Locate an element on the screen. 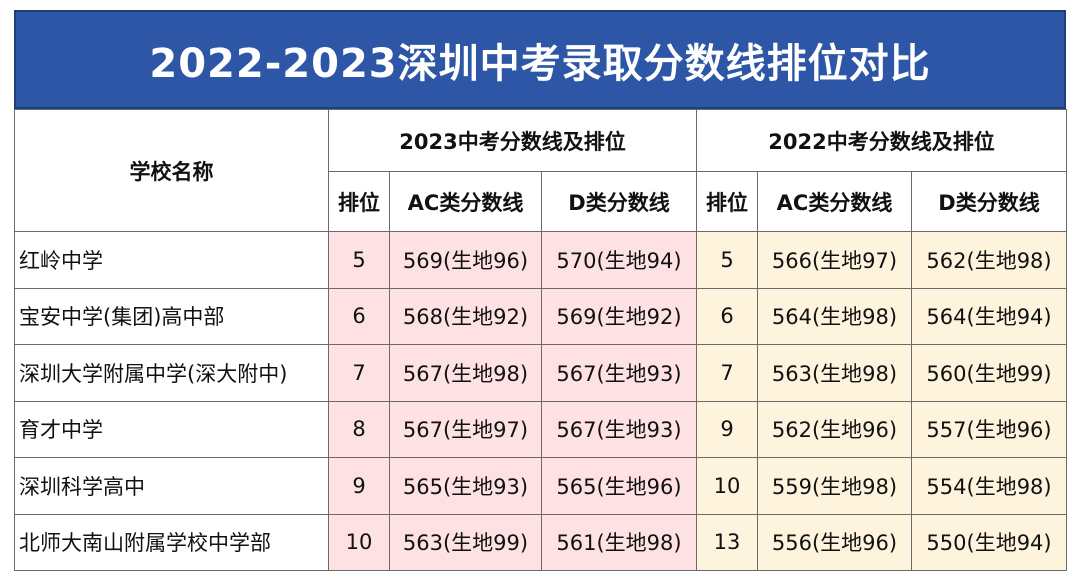  d-2022-header: D类分数线 is located at coordinates (989, 201).